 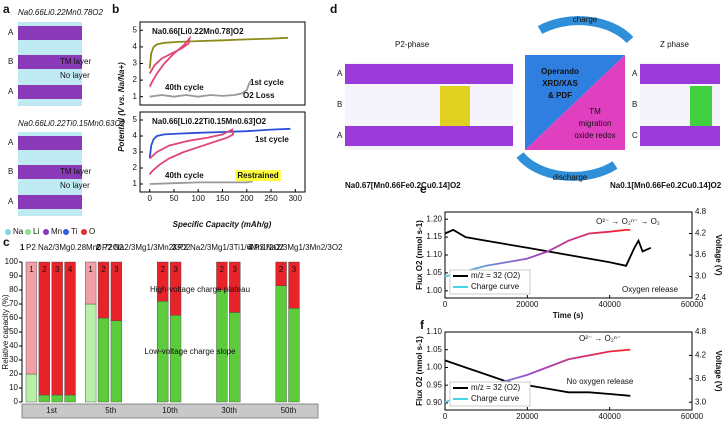 What do you see at coordinates (568, 315) in the screenshot?
I see `x-axis-label: Time (s)` at bounding box center [568, 315].